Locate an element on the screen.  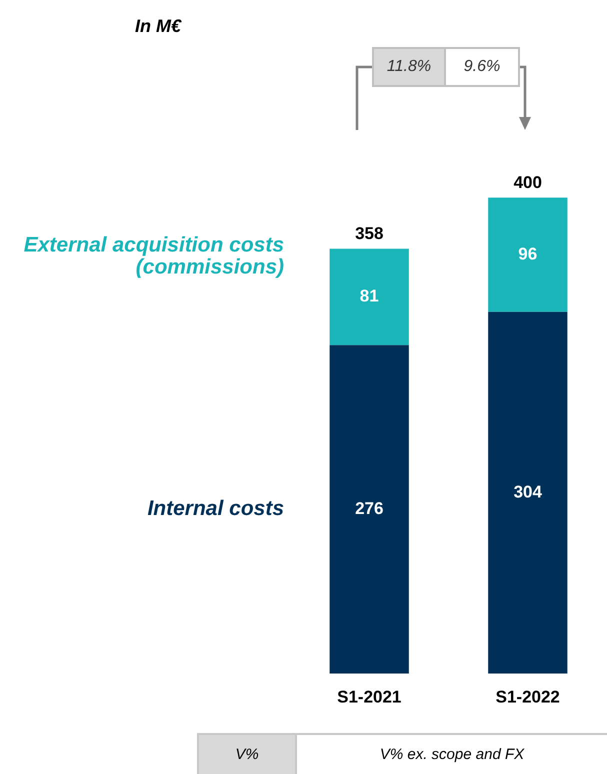
total-label: 400 is located at coordinates (528, 182).